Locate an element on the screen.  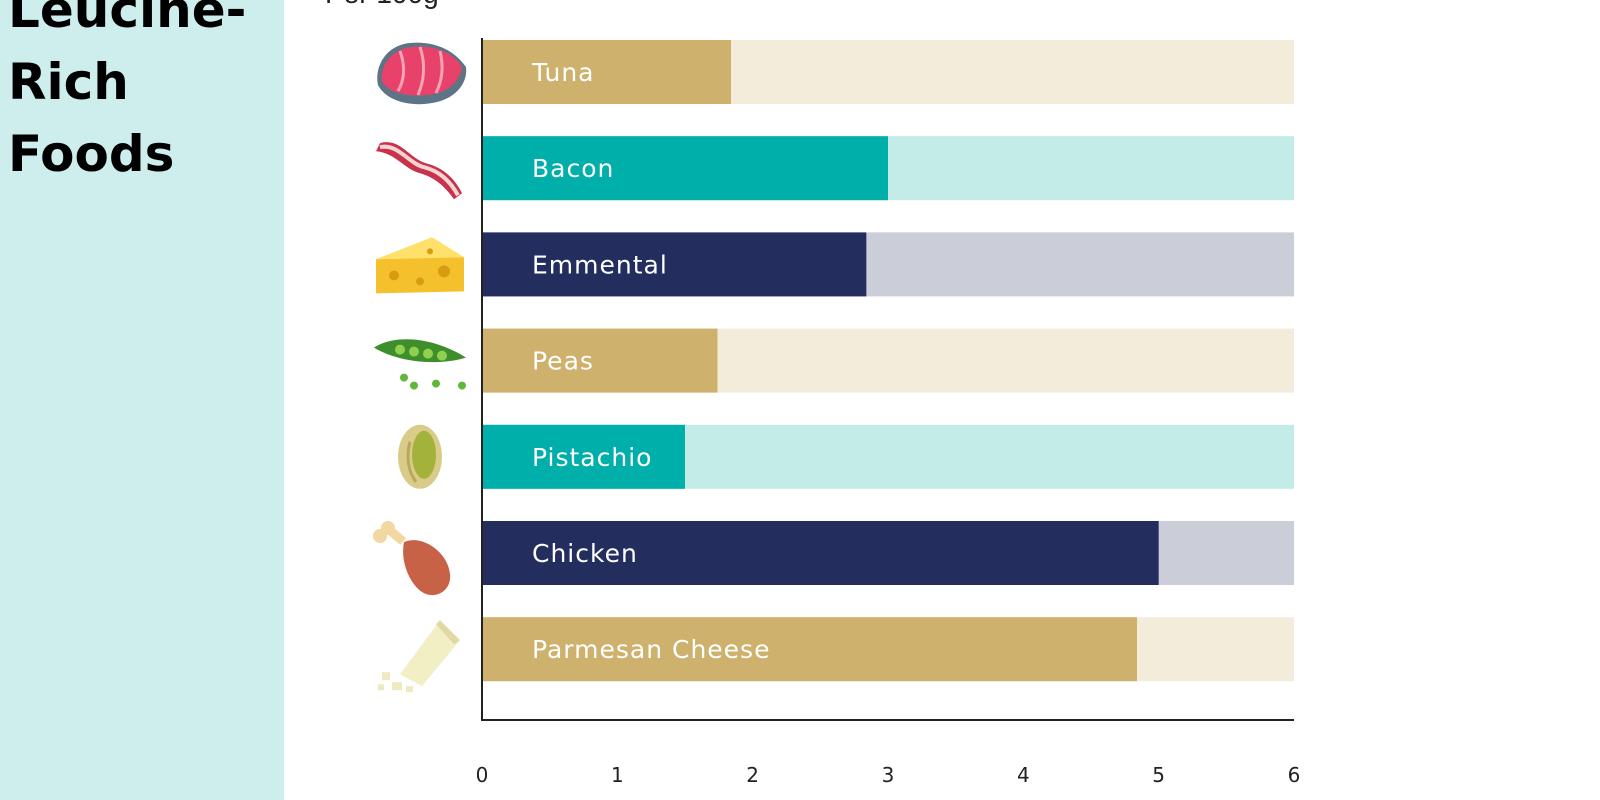
pea-pod-icon is located at coordinates (420, 364).